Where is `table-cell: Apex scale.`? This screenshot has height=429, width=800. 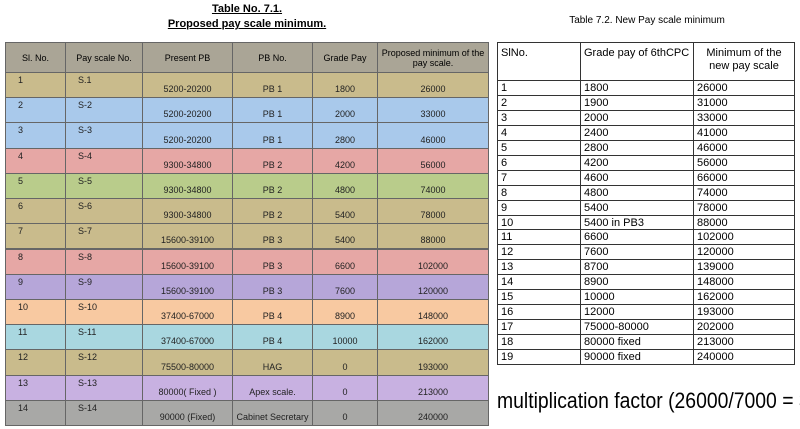
table-cell: Apex scale. is located at coordinates (272, 387).